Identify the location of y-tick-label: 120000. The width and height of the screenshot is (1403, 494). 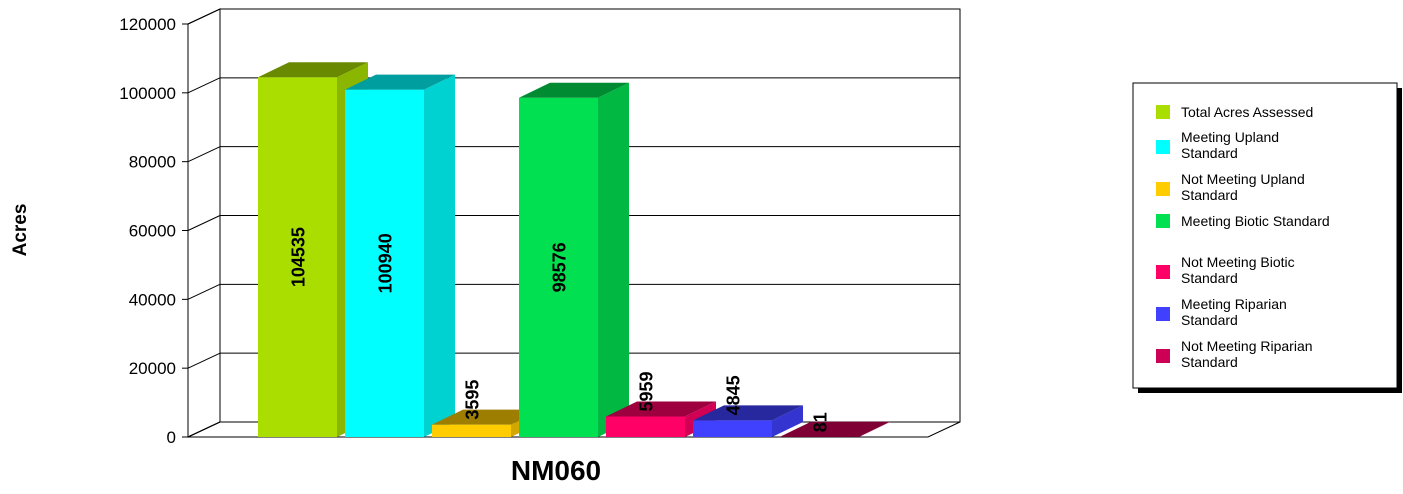
(147, 24).